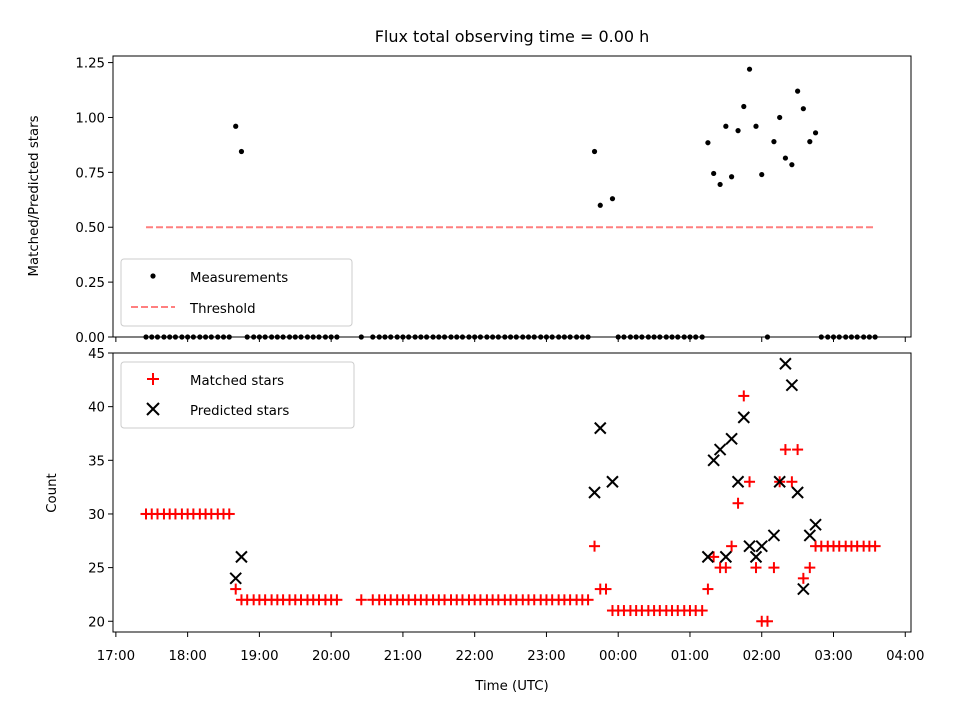 This screenshot has width=960, height=720. I want to click on top-legend-frame, so click(236, 292).